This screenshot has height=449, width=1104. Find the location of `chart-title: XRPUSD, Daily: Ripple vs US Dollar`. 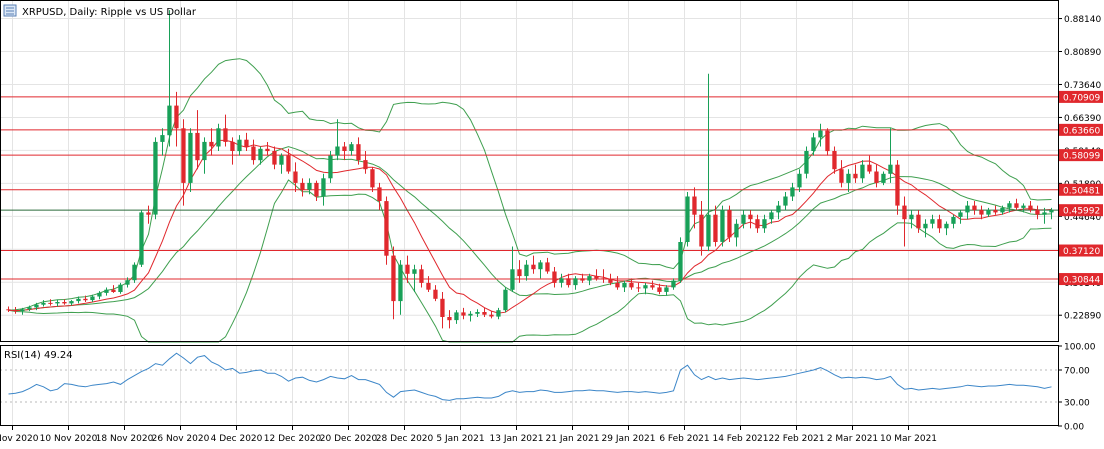

chart-title: XRPUSD, Daily: Ripple vs US Dollar is located at coordinates (109, 12).